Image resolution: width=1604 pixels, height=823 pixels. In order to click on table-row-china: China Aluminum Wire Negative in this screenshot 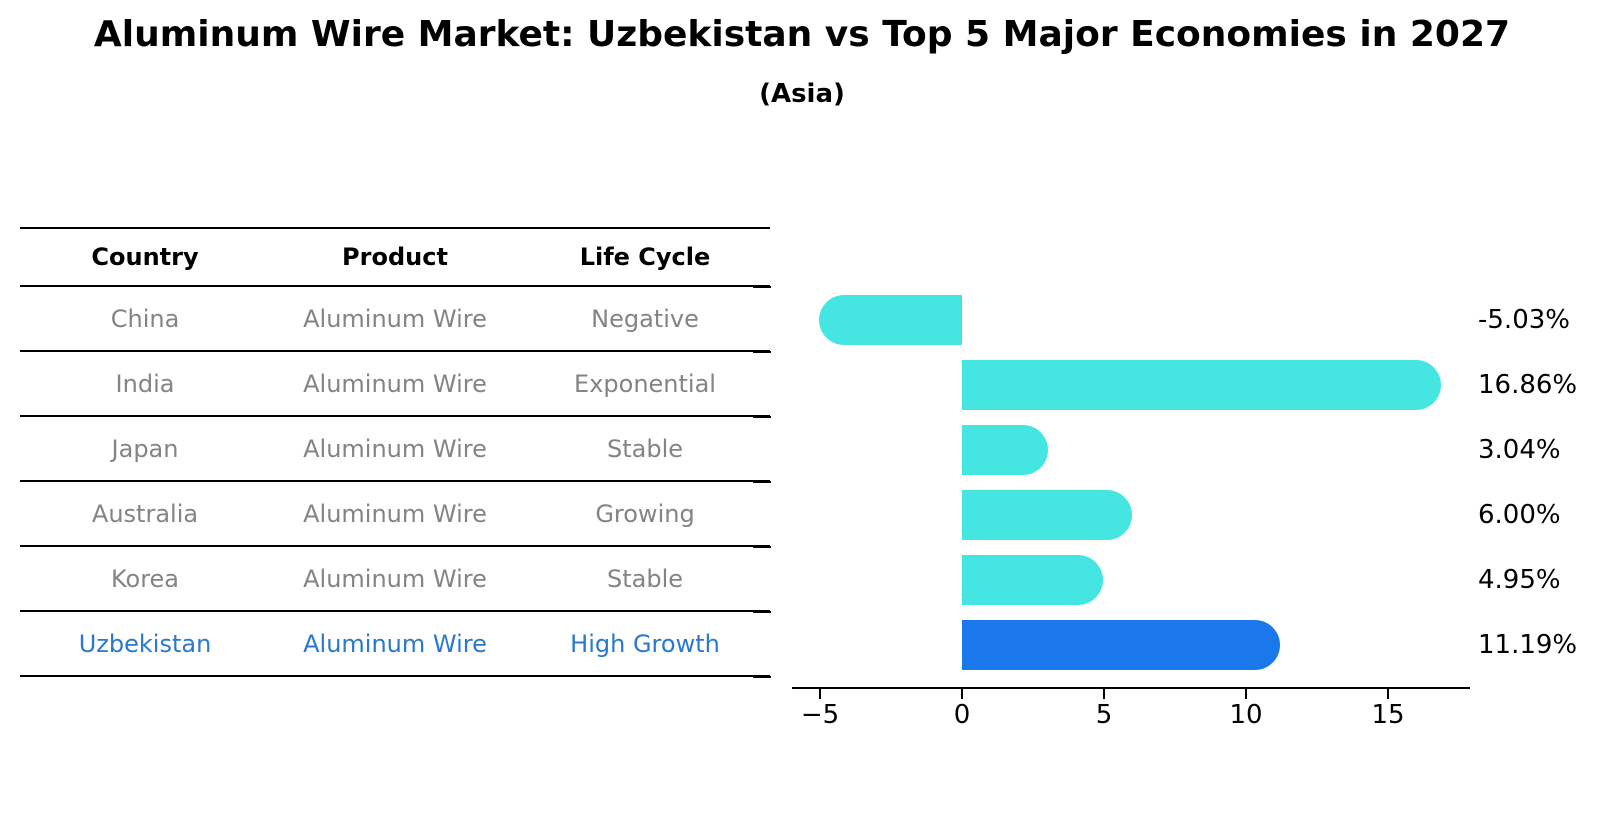, I will do `click(395, 319)`.